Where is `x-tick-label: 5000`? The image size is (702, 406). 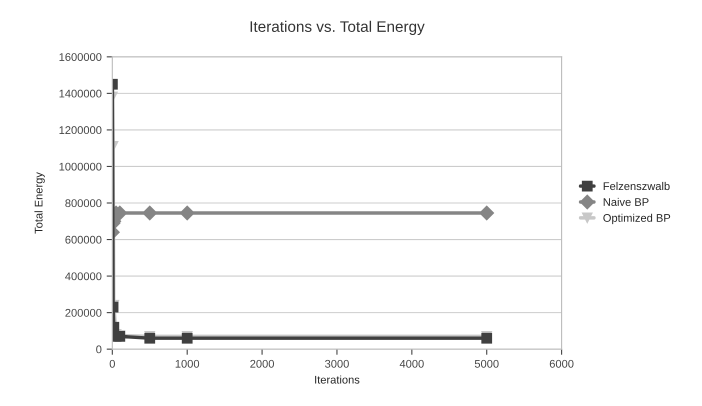
x-tick-label: 5000 is located at coordinates (486, 364).